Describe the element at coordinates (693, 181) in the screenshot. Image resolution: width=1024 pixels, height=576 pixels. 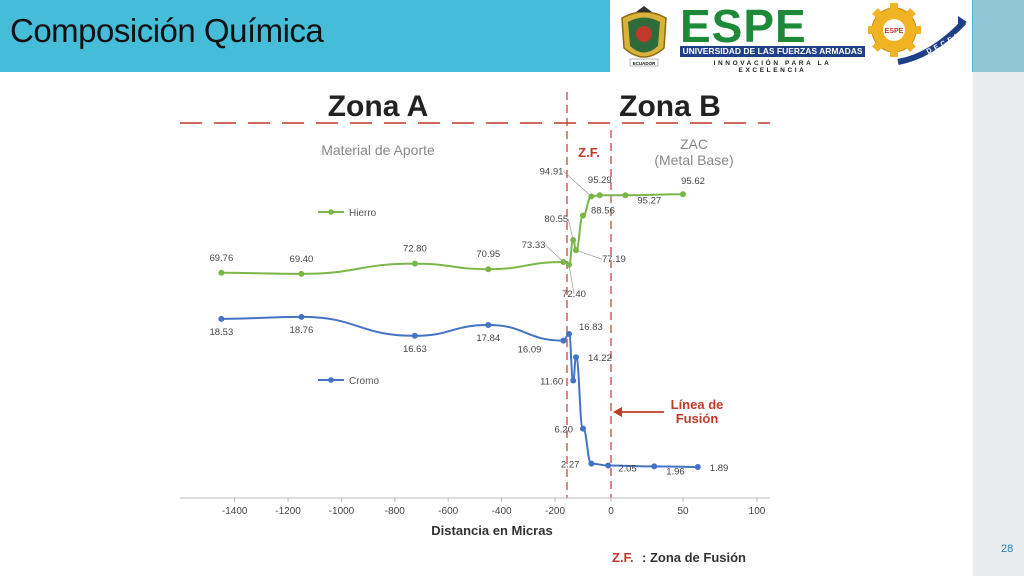
I see `hierro-data-label: 95.62` at that location.